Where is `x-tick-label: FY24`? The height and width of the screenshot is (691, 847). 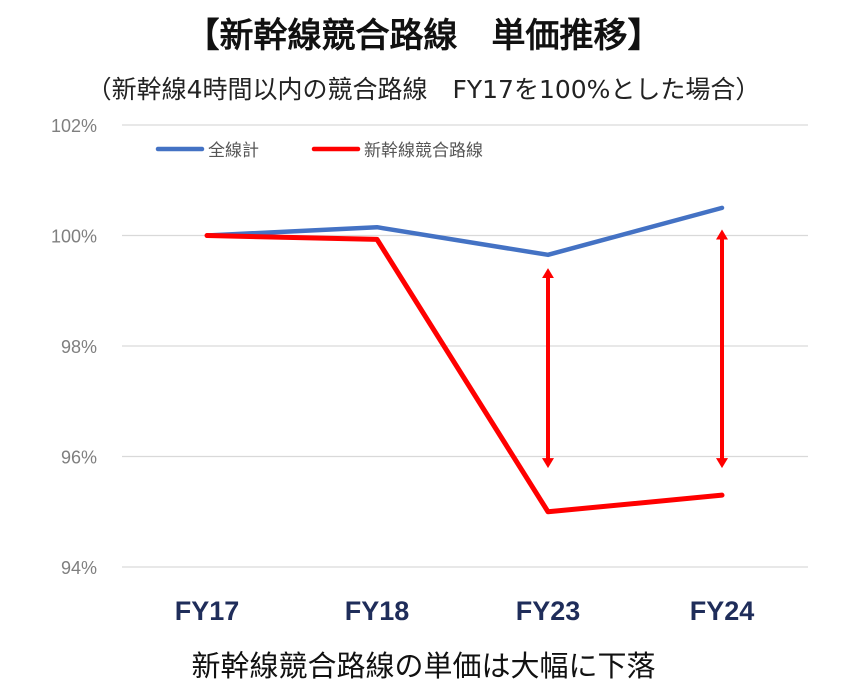
x-tick-label: FY24 is located at coordinates (722, 611).